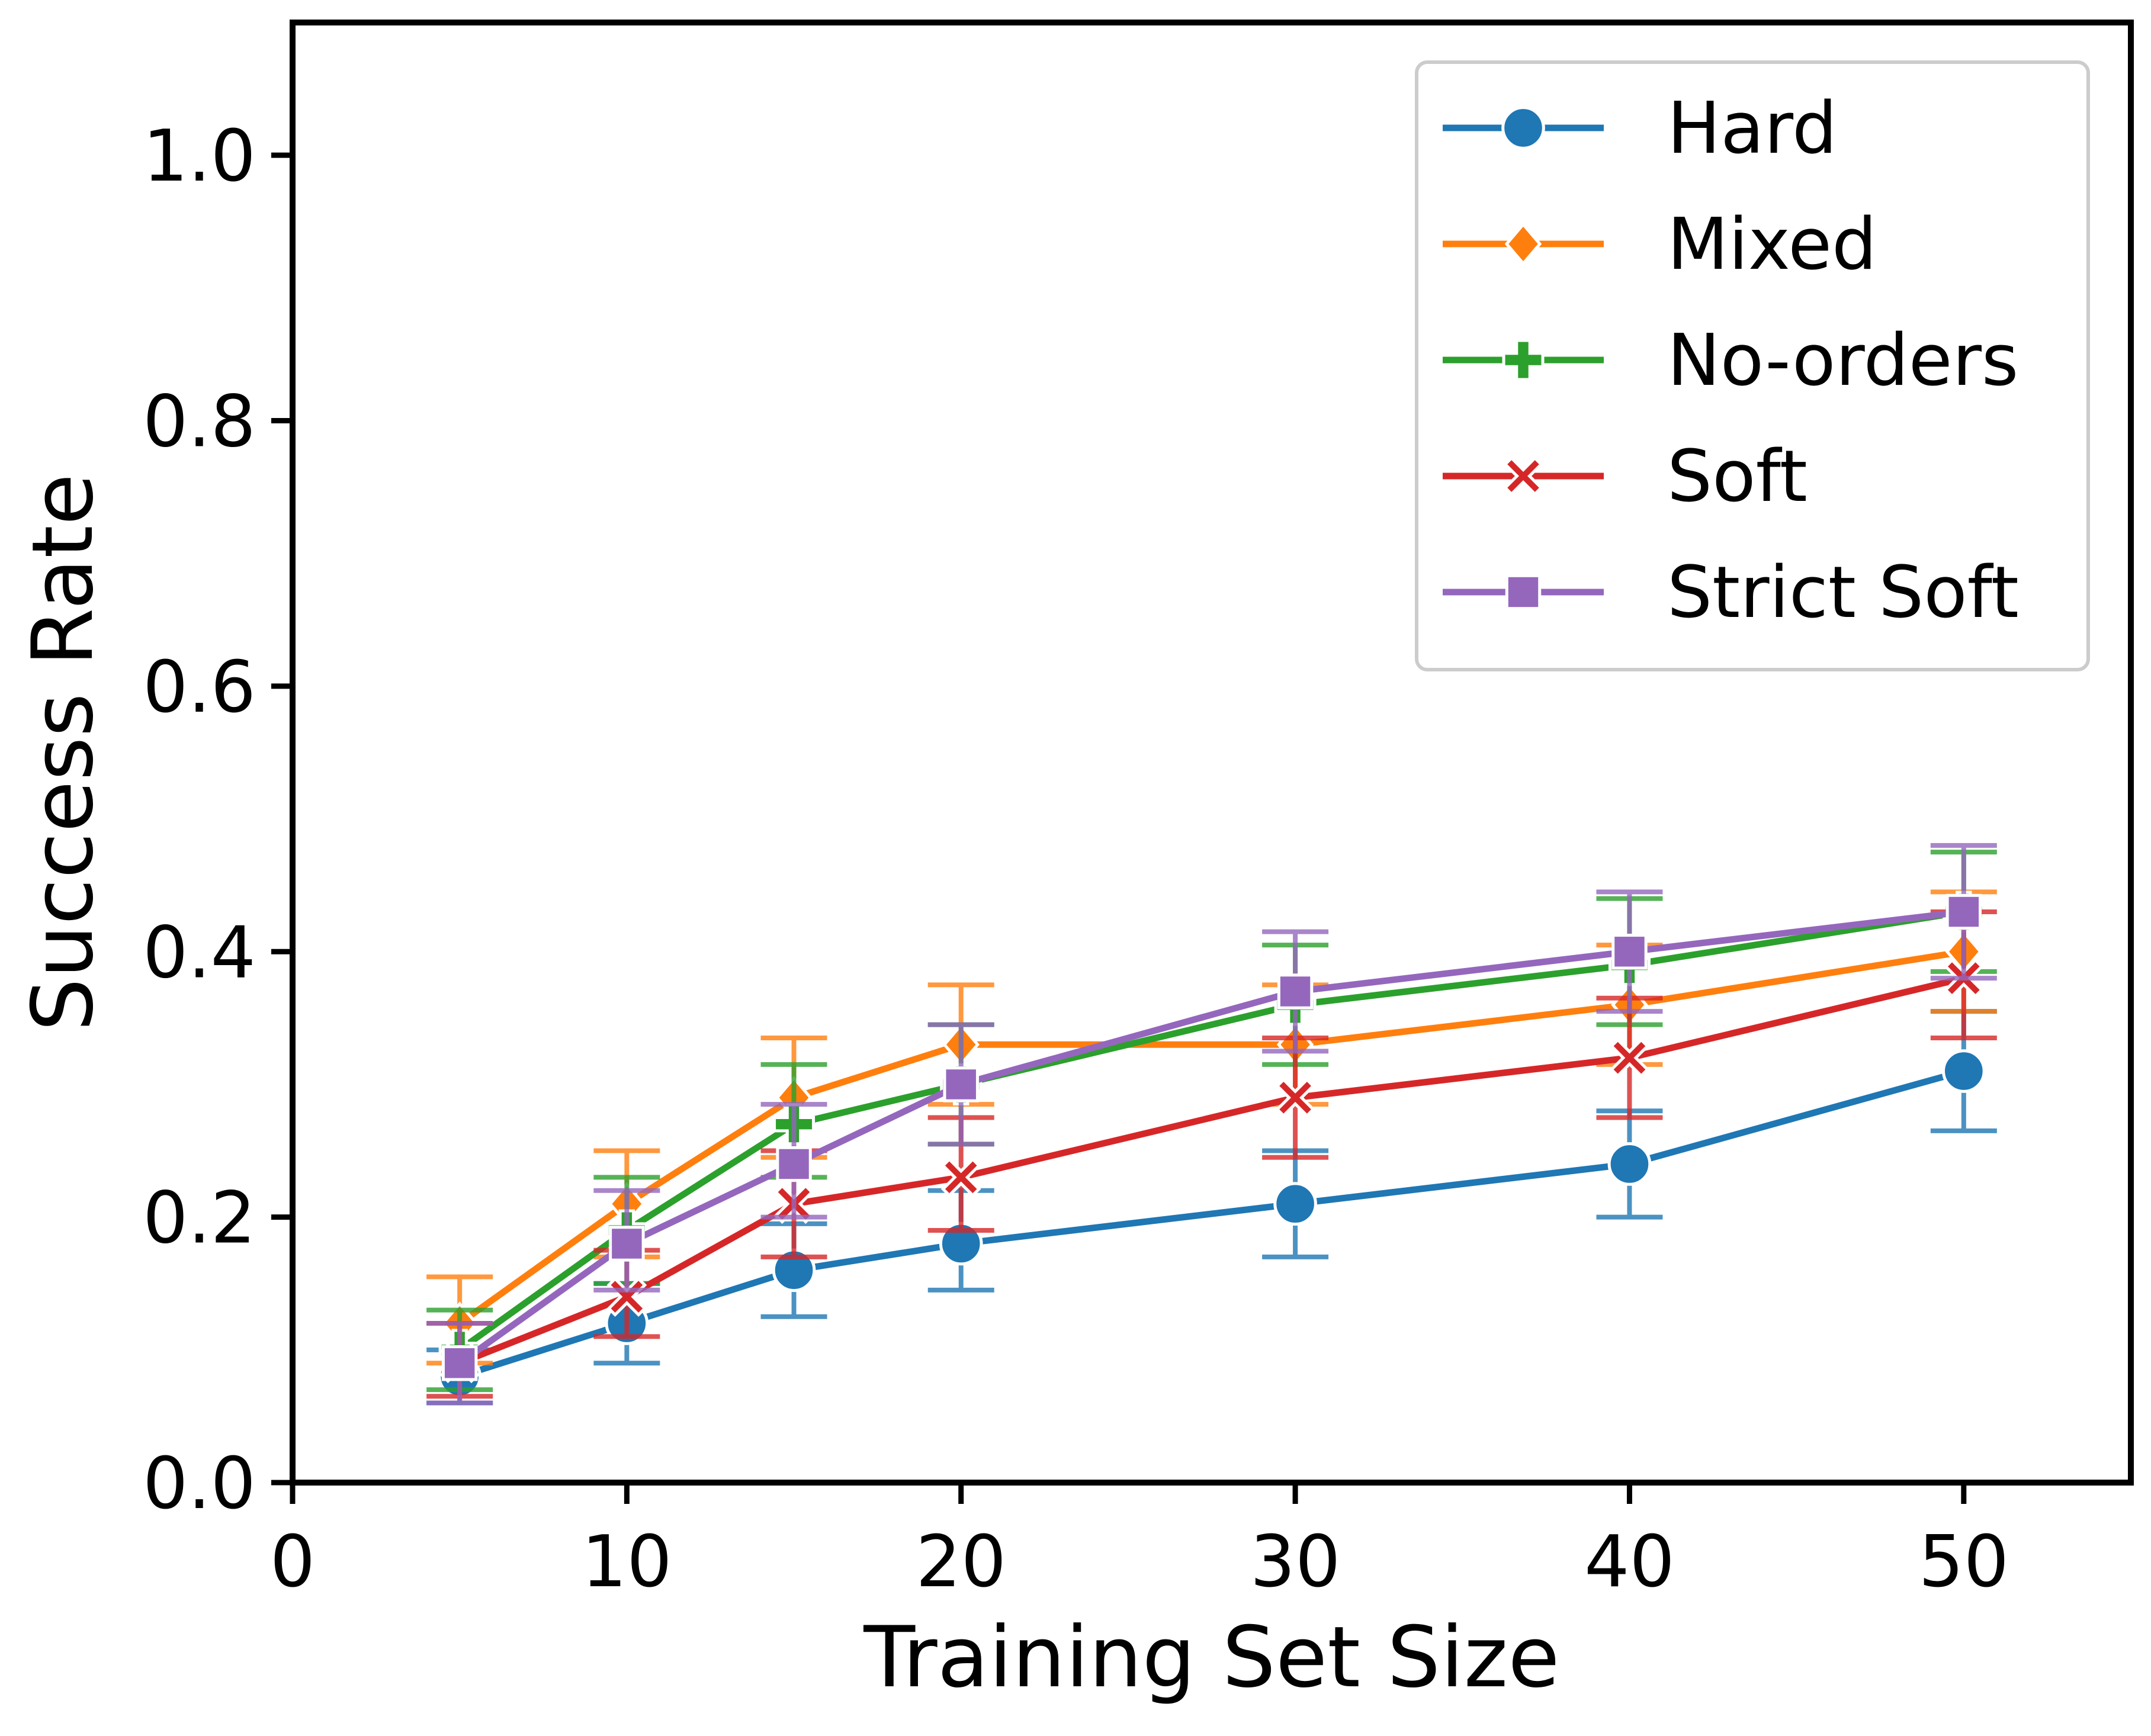 Image resolution: width=2151 pixels, height=1736 pixels. What do you see at coordinates (63, 753) in the screenshot?
I see `y-axis-title: Success Rate` at bounding box center [63, 753].